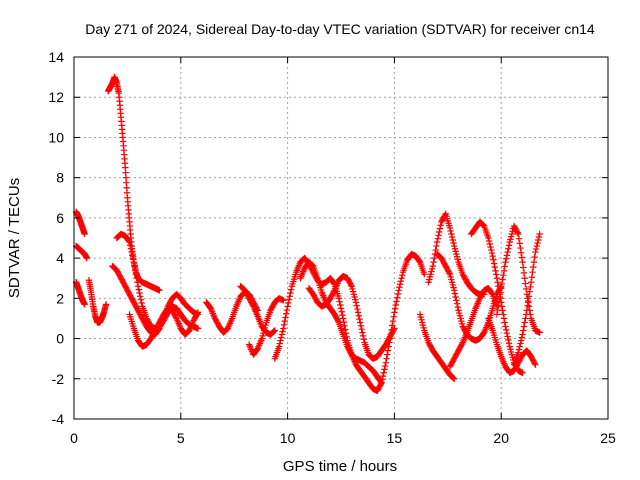 The width and height of the screenshot is (640, 480). I want to click on series-track-T, so click(512, 345).